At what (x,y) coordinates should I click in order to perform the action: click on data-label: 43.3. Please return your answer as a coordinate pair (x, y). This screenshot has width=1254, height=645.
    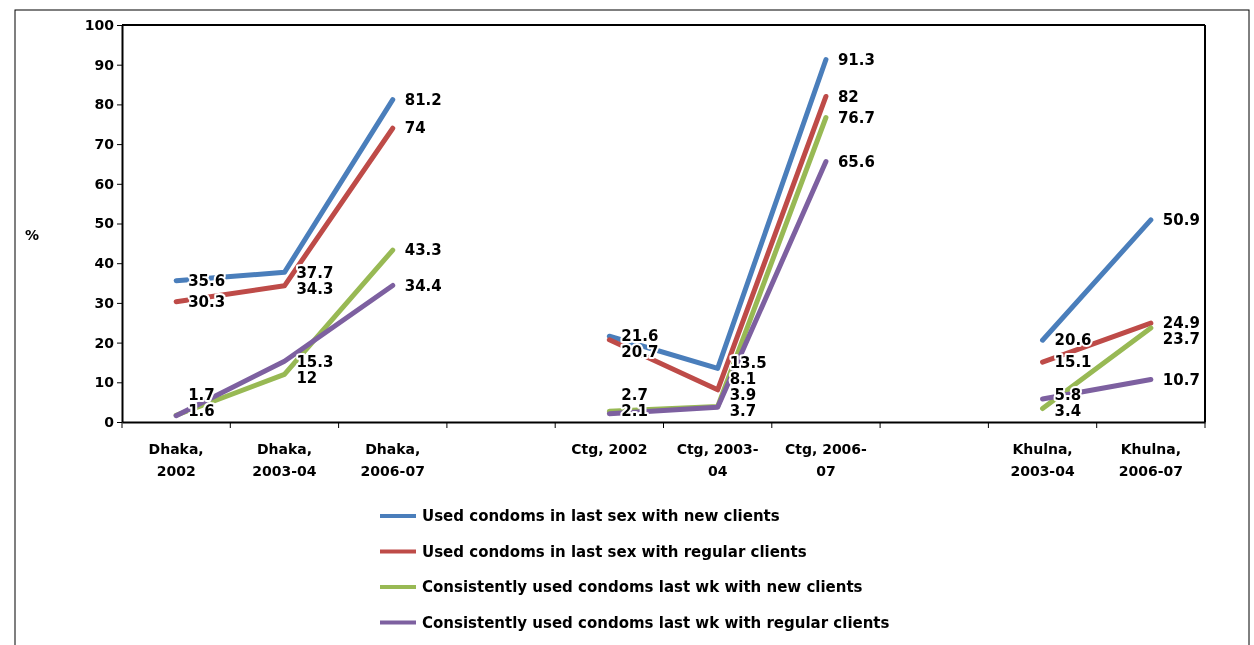
    Looking at the image, I should click on (423, 250).